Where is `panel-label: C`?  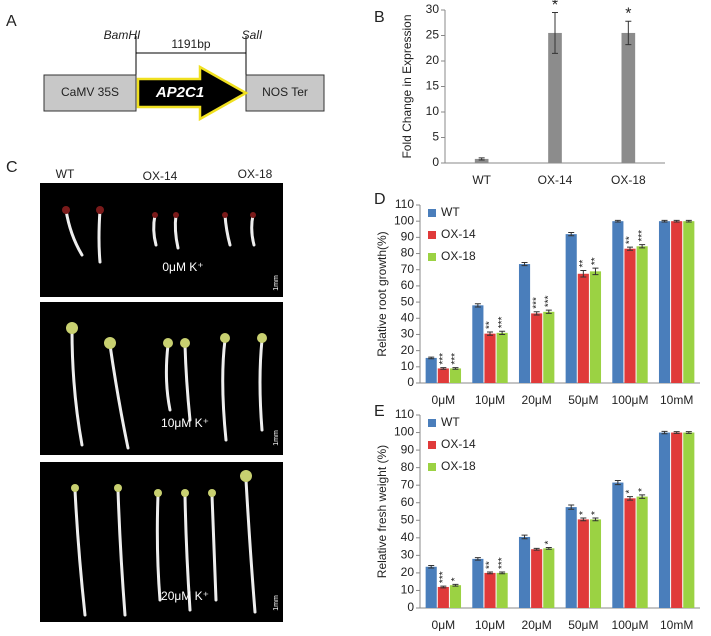
panel-label: C is located at coordinates (12, 167).